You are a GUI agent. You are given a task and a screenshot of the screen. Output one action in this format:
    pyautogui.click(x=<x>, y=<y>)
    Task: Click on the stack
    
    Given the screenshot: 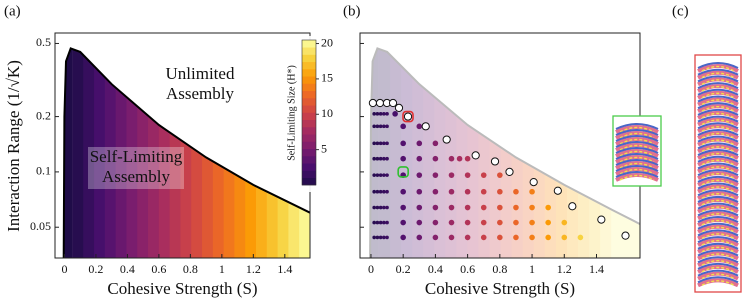 What is the action you would take?
    pyautogui.click(x=637, y=152)
    